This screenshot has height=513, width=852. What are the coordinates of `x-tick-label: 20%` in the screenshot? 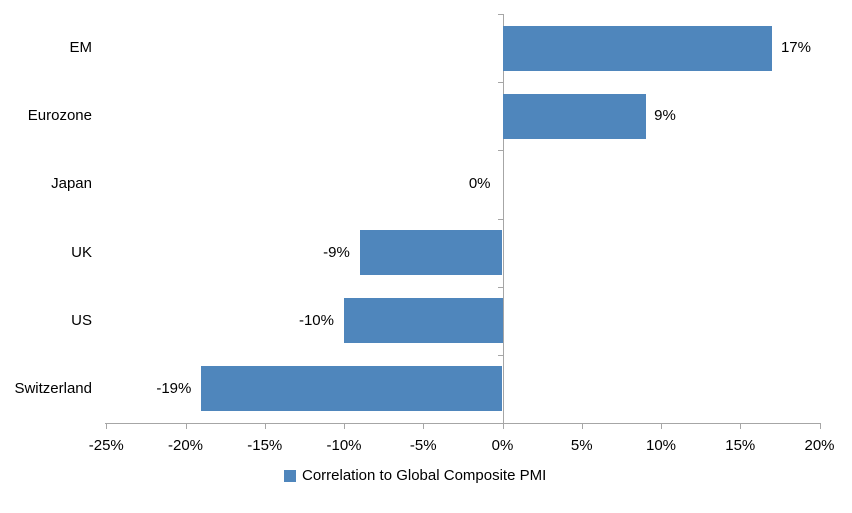 It's located at (819, 445).